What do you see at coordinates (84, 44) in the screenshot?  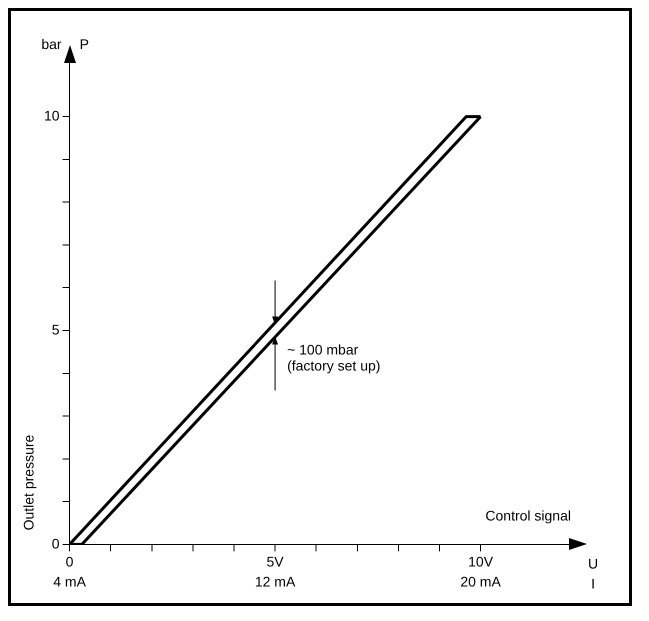 I see `text: P` at bounding box center [84, 44].